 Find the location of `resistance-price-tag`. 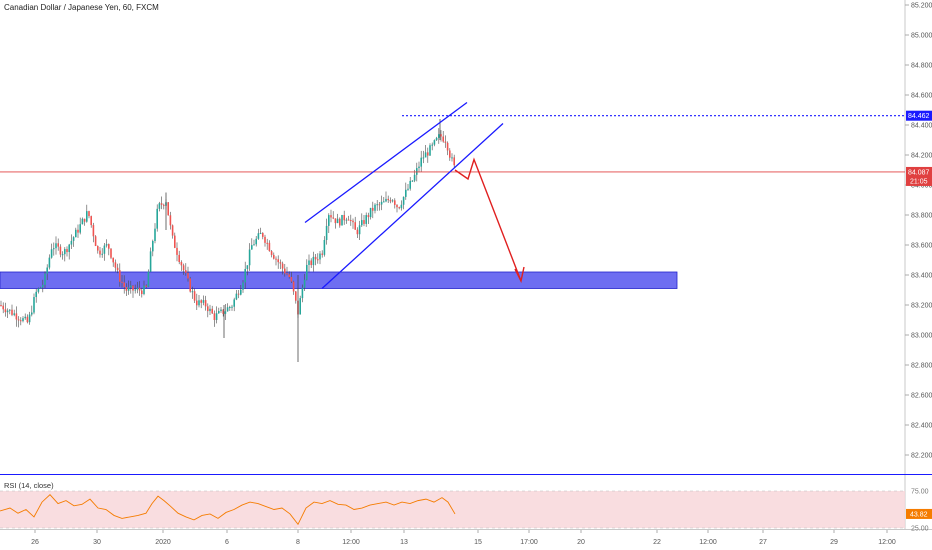

resistance-price-tag is located at coordinates (919, 115).